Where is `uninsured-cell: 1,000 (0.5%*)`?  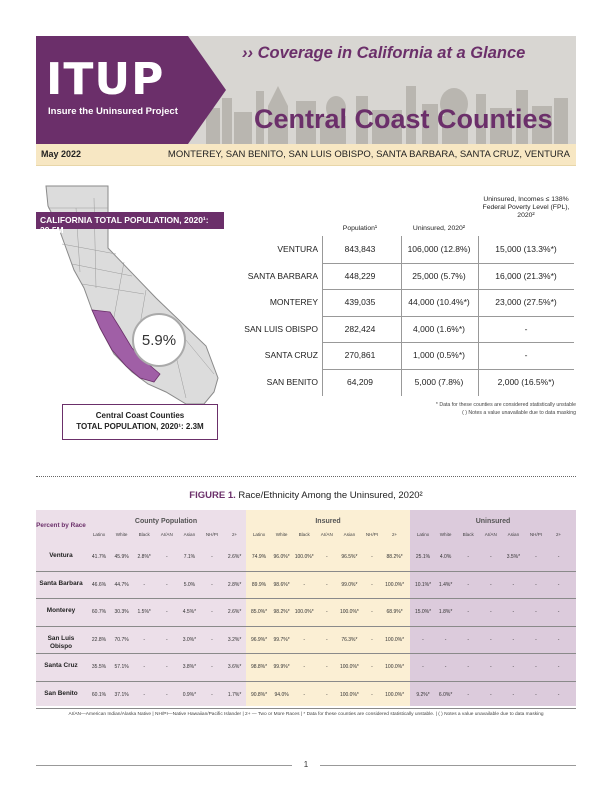 uninsured-cell: 1,000 (0.5%*) is located at coordinates (439, 355).